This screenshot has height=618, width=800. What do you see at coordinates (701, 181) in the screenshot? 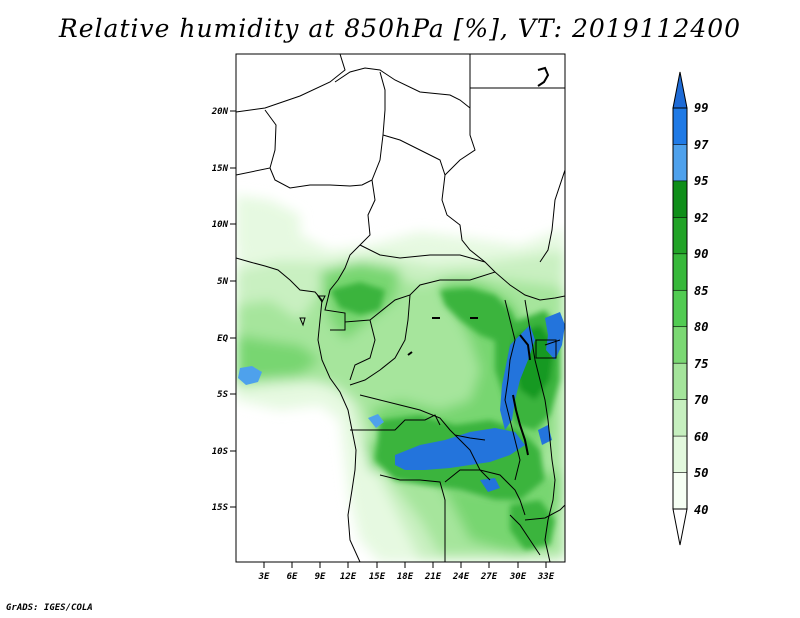
I see `colorbar-label-95: 95` at bounding box center [701, 181].